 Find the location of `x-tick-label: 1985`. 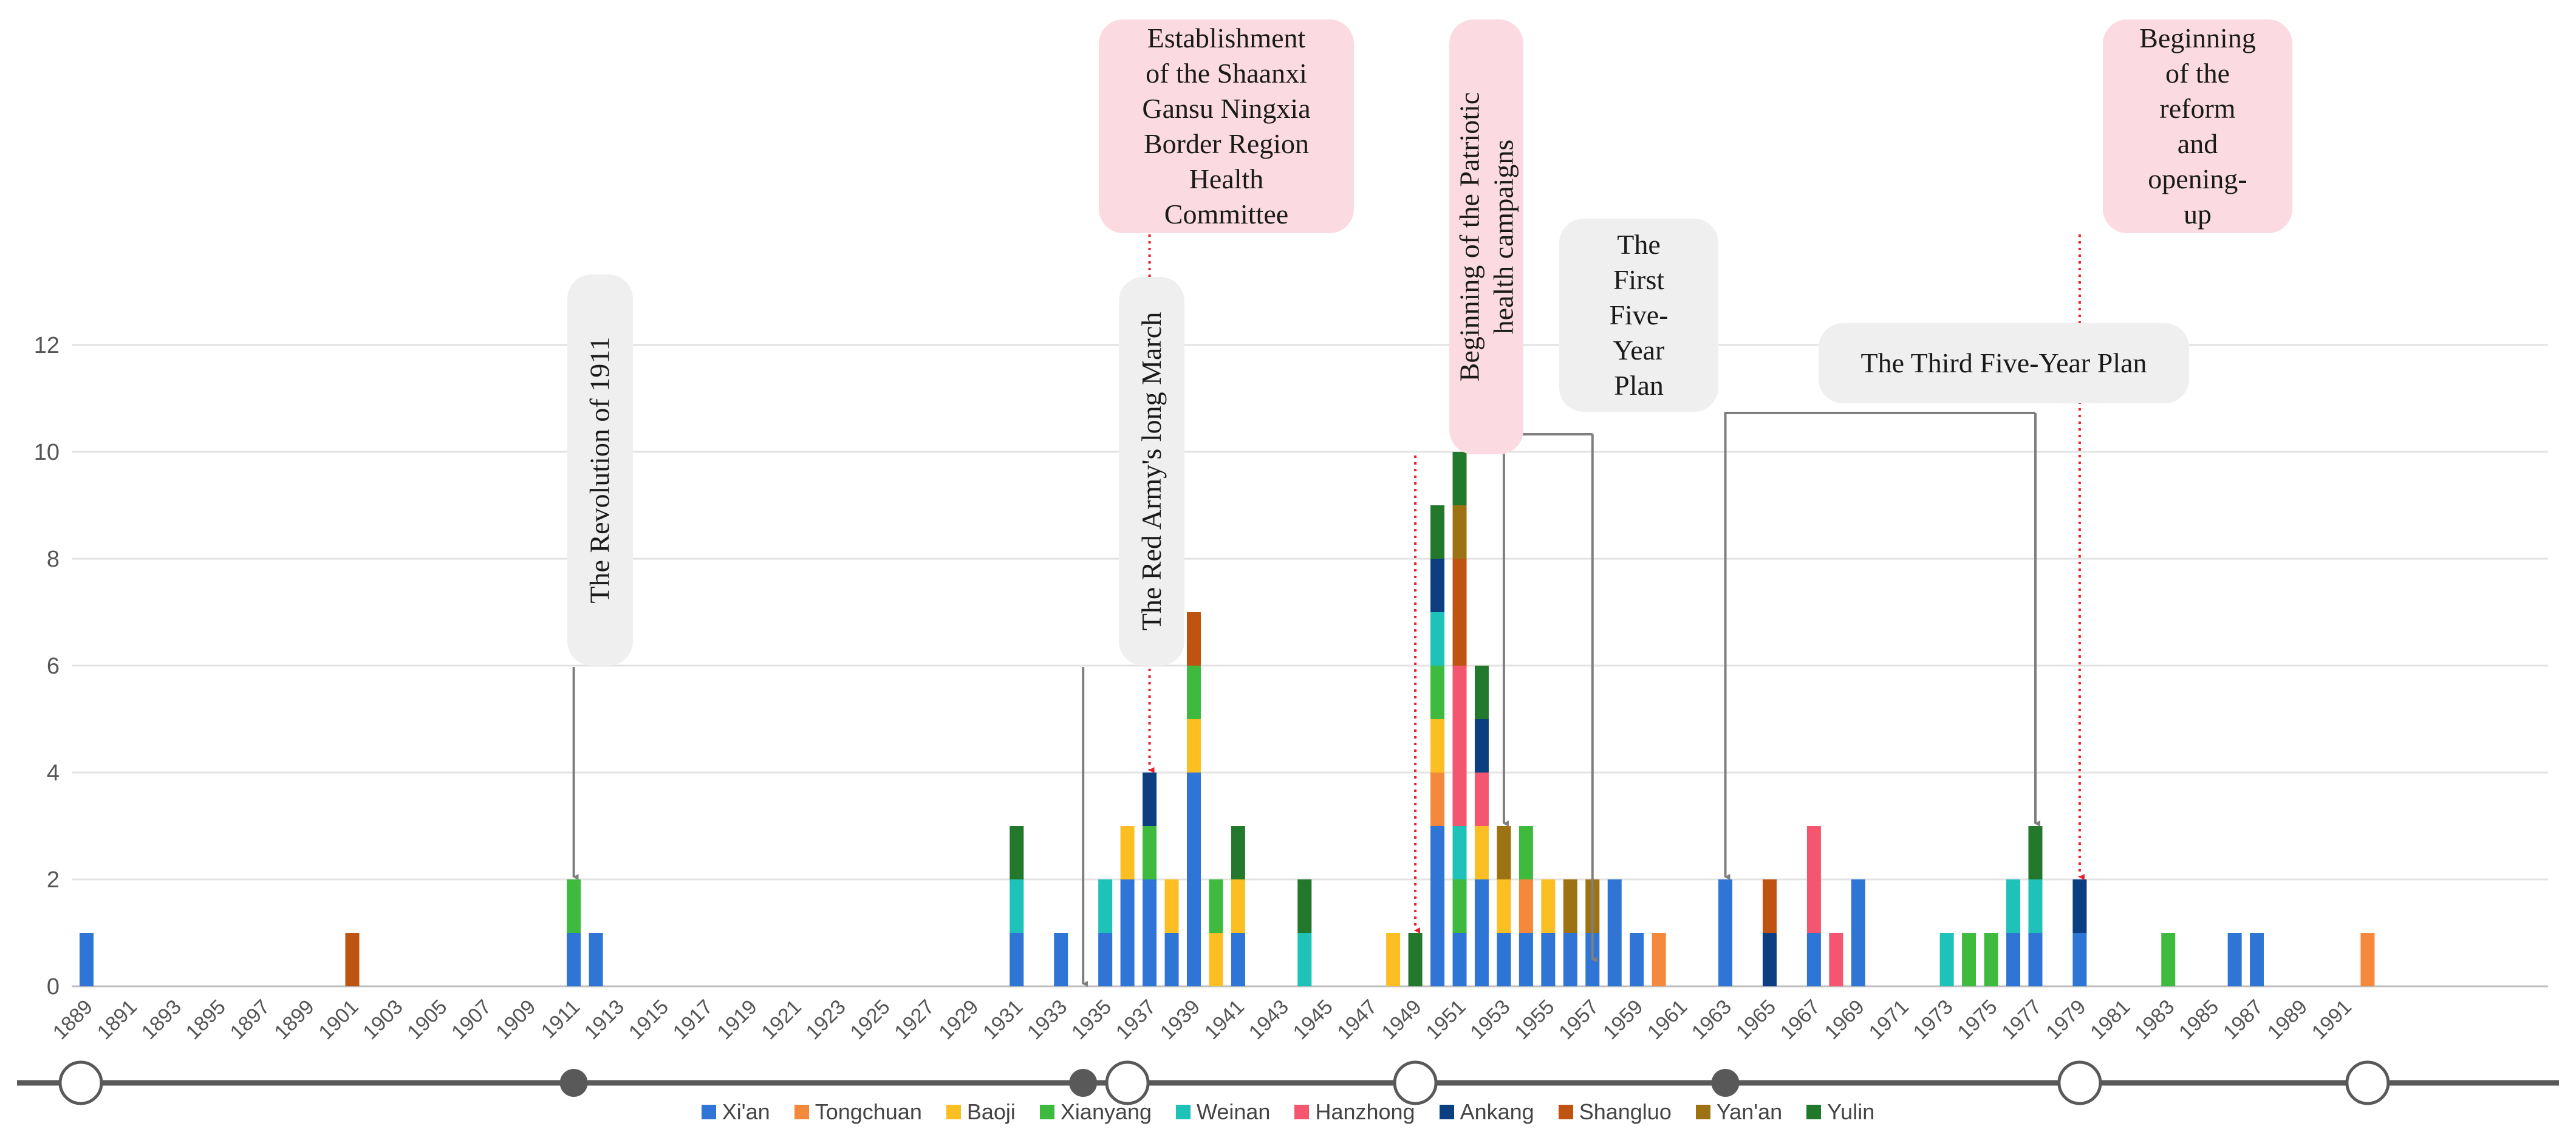

x-tick-label: 1985 is located at coordinates (2199, 1019).